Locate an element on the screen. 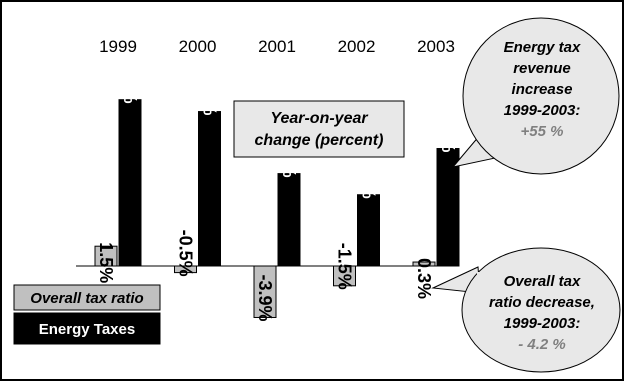 The height and width of the screenshot is (381, 624). category-labels-layer: 1999 2000 2001 2002 2003 is located at coordinates (277, 46).